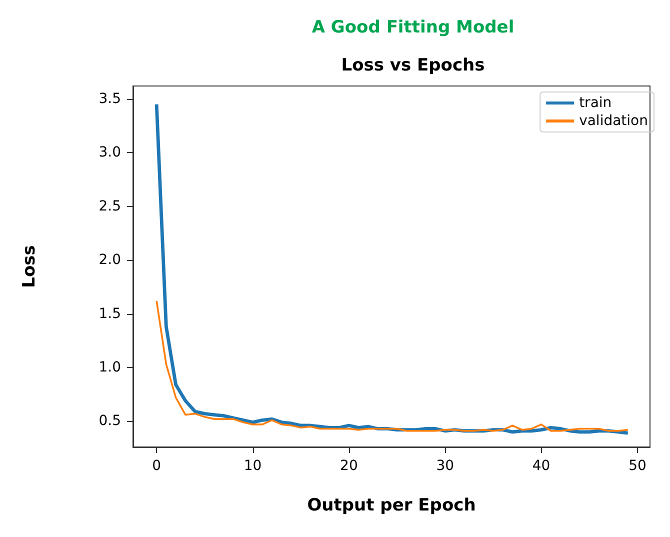 The image size is (670, 537). Describe the element at coordinates (109, 260) in the screenshot. I see `y-tick-label: 2.0` at that location.